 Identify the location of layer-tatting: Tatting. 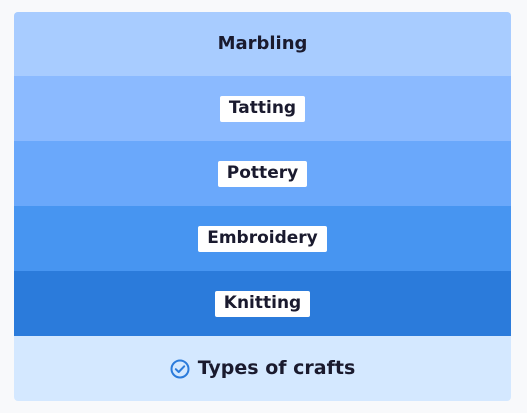
(262, 108).